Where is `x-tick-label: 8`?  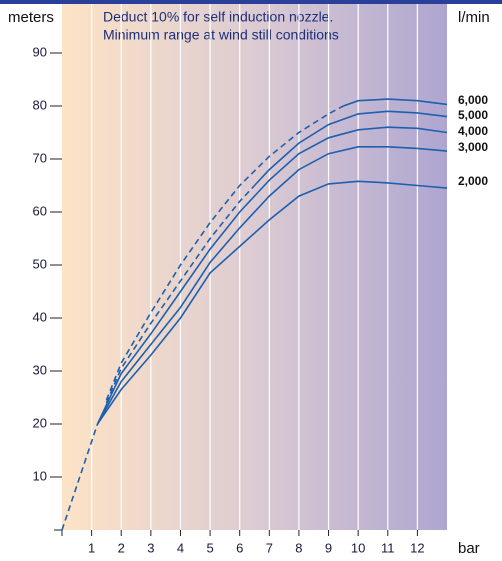 x-tick-label: 8 is located at coordinates (298, 547).